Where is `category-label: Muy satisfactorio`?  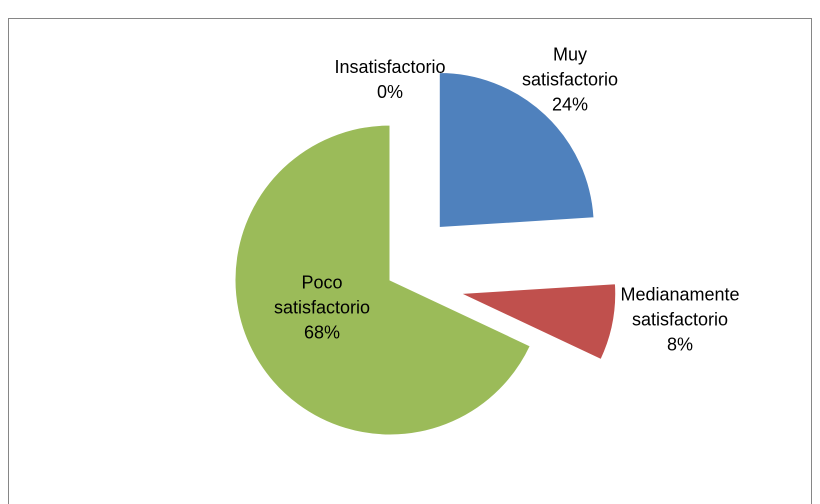 category-label: Muy satisfactorio is located at coordinates (570, 67).